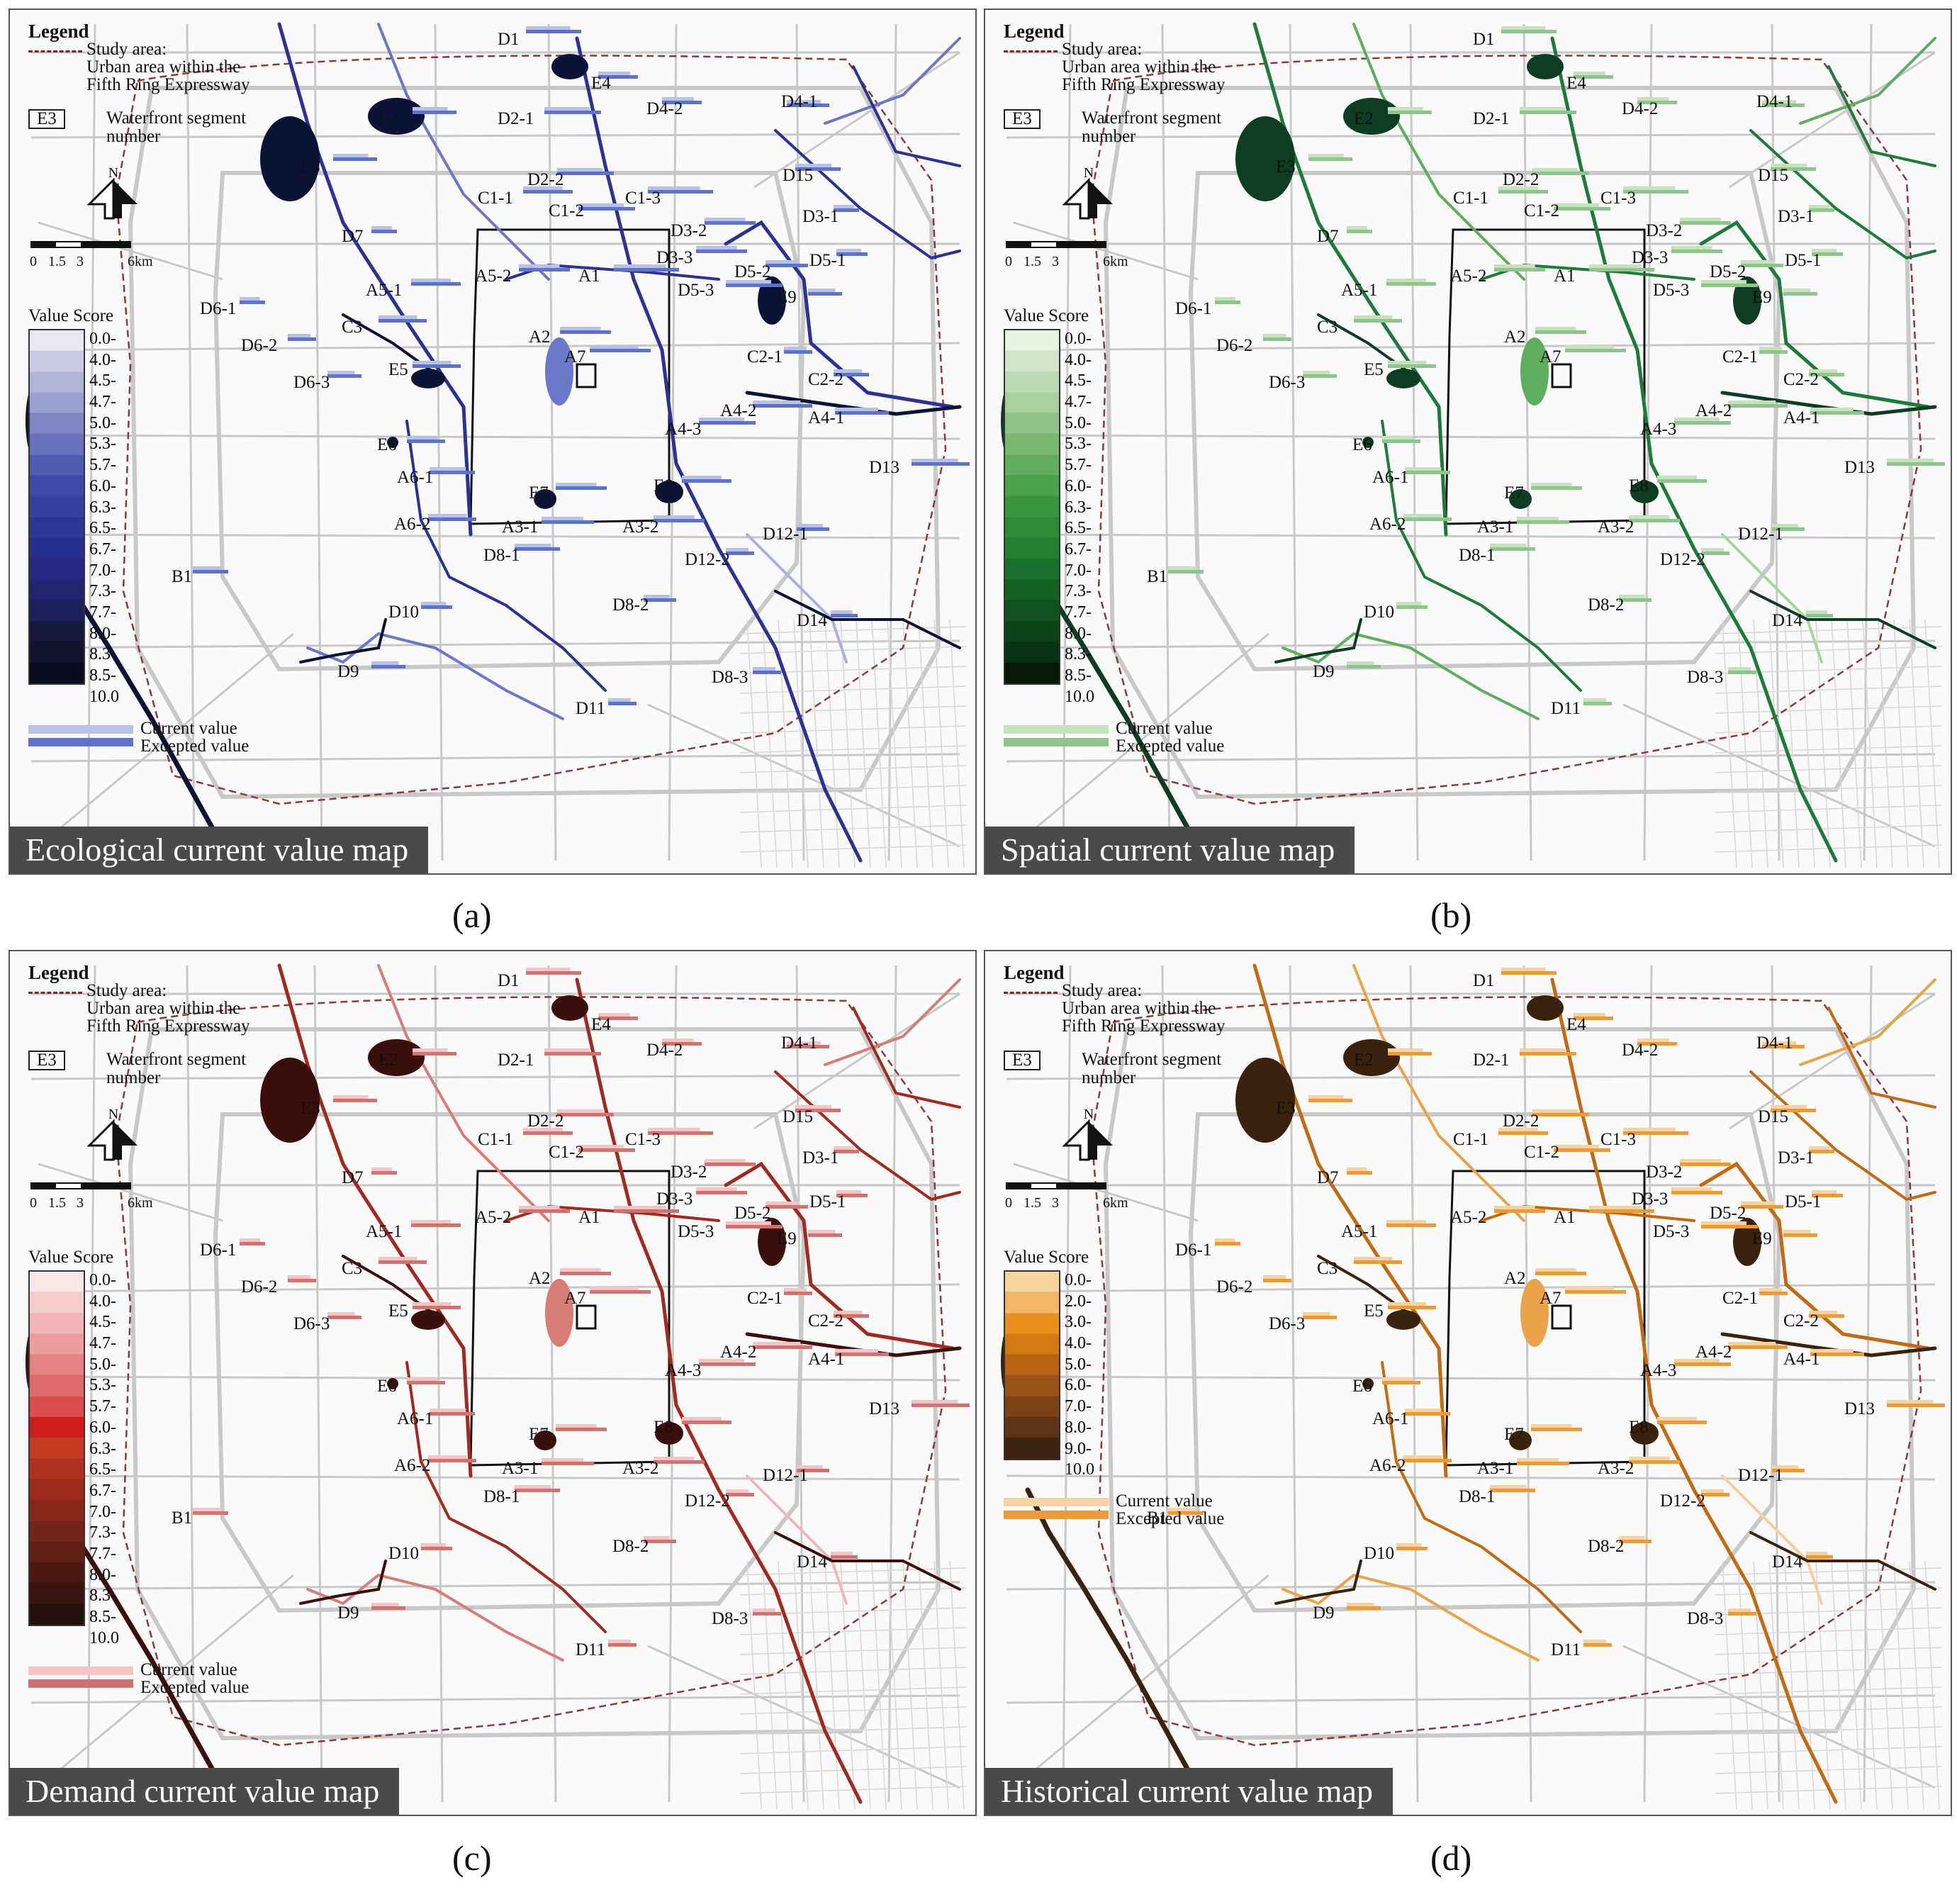 This screenshot has height=1904, width=1957. What do you see at coordinates (108, 258) in the screenshot?
I see `scale-bar: 0 1.5 3 6km` at bounding box center [108, 258].